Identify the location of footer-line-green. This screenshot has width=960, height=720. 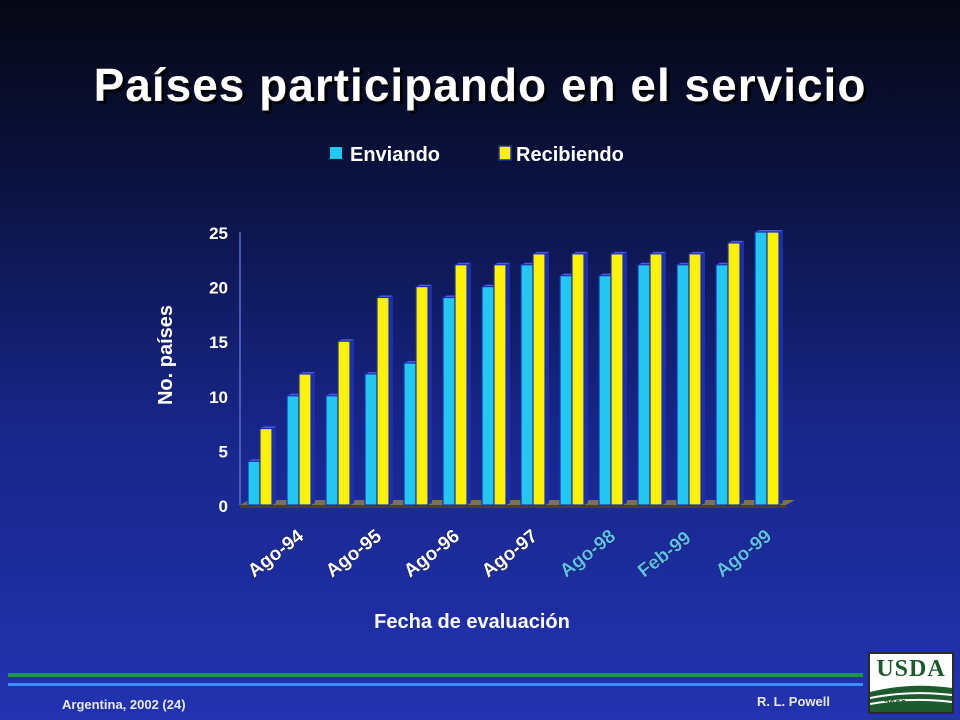
(435, 675).